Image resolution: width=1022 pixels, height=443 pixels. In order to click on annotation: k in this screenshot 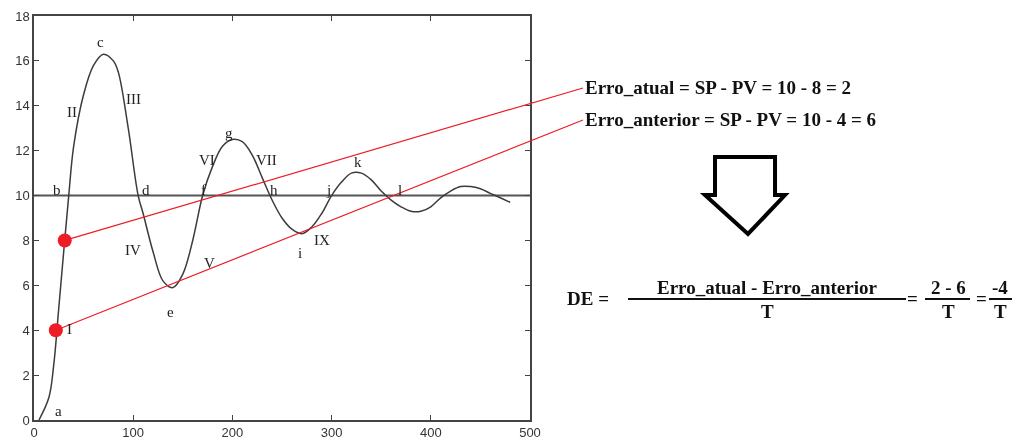, I will do `click(358, 162)`.